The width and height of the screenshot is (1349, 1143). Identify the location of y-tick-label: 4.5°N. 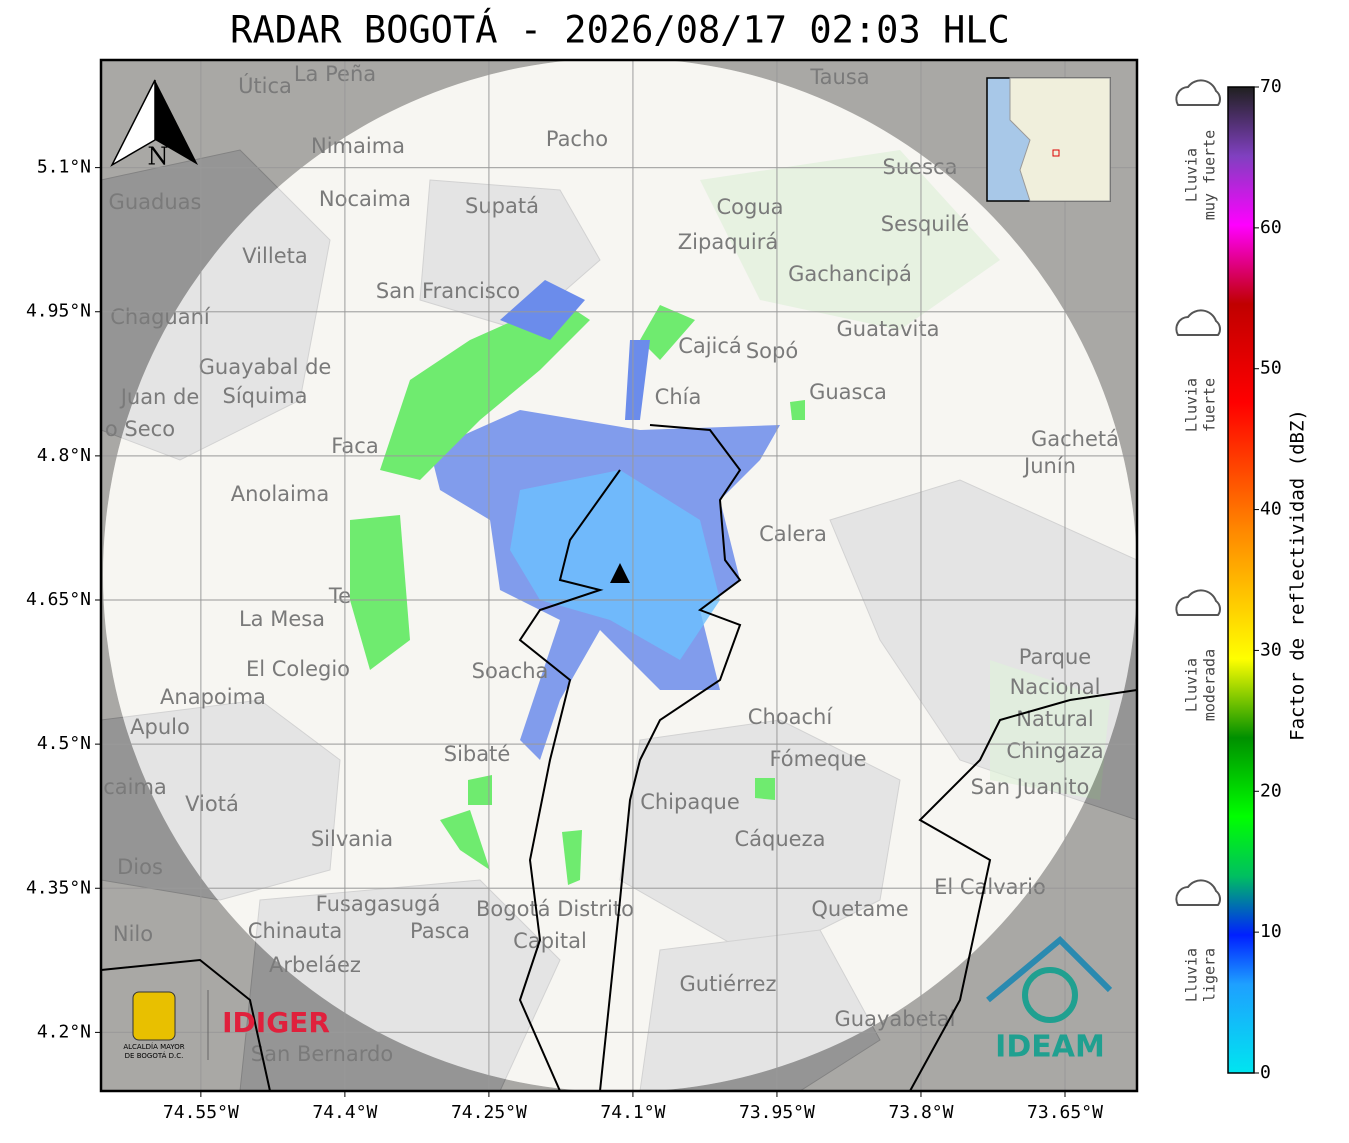
(64, 743).